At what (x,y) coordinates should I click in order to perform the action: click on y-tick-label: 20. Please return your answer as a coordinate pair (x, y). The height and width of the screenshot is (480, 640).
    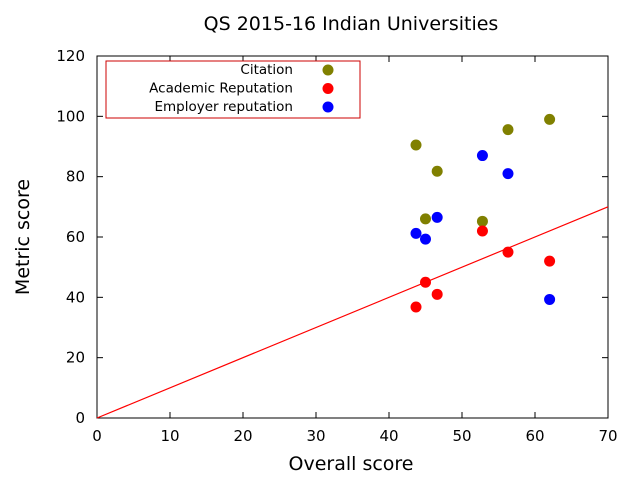
    Looking at the image, I should click on (75, 358).